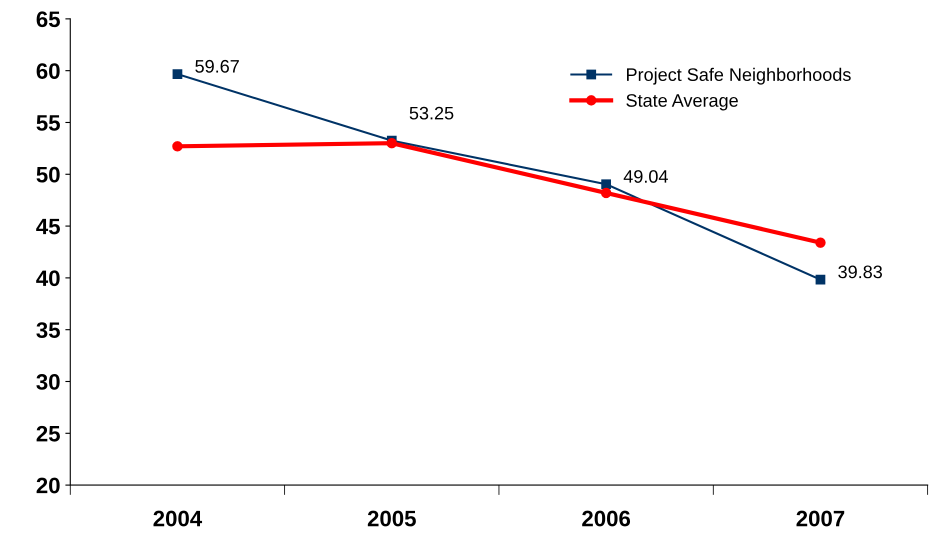  I want to click on y-tick-label: 20, so click(48, 486).